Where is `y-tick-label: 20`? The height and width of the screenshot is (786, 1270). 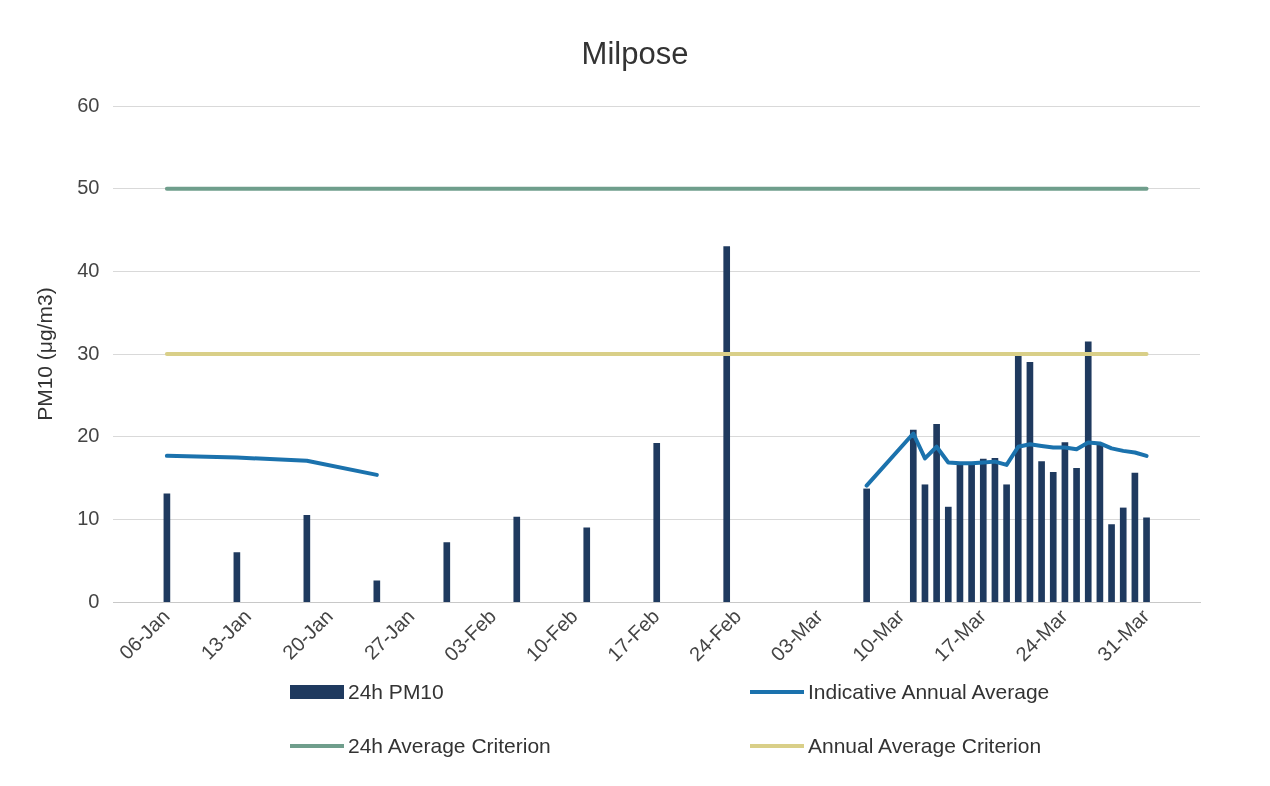
y-tick-label: 20 is located at coordinates (88, 435).